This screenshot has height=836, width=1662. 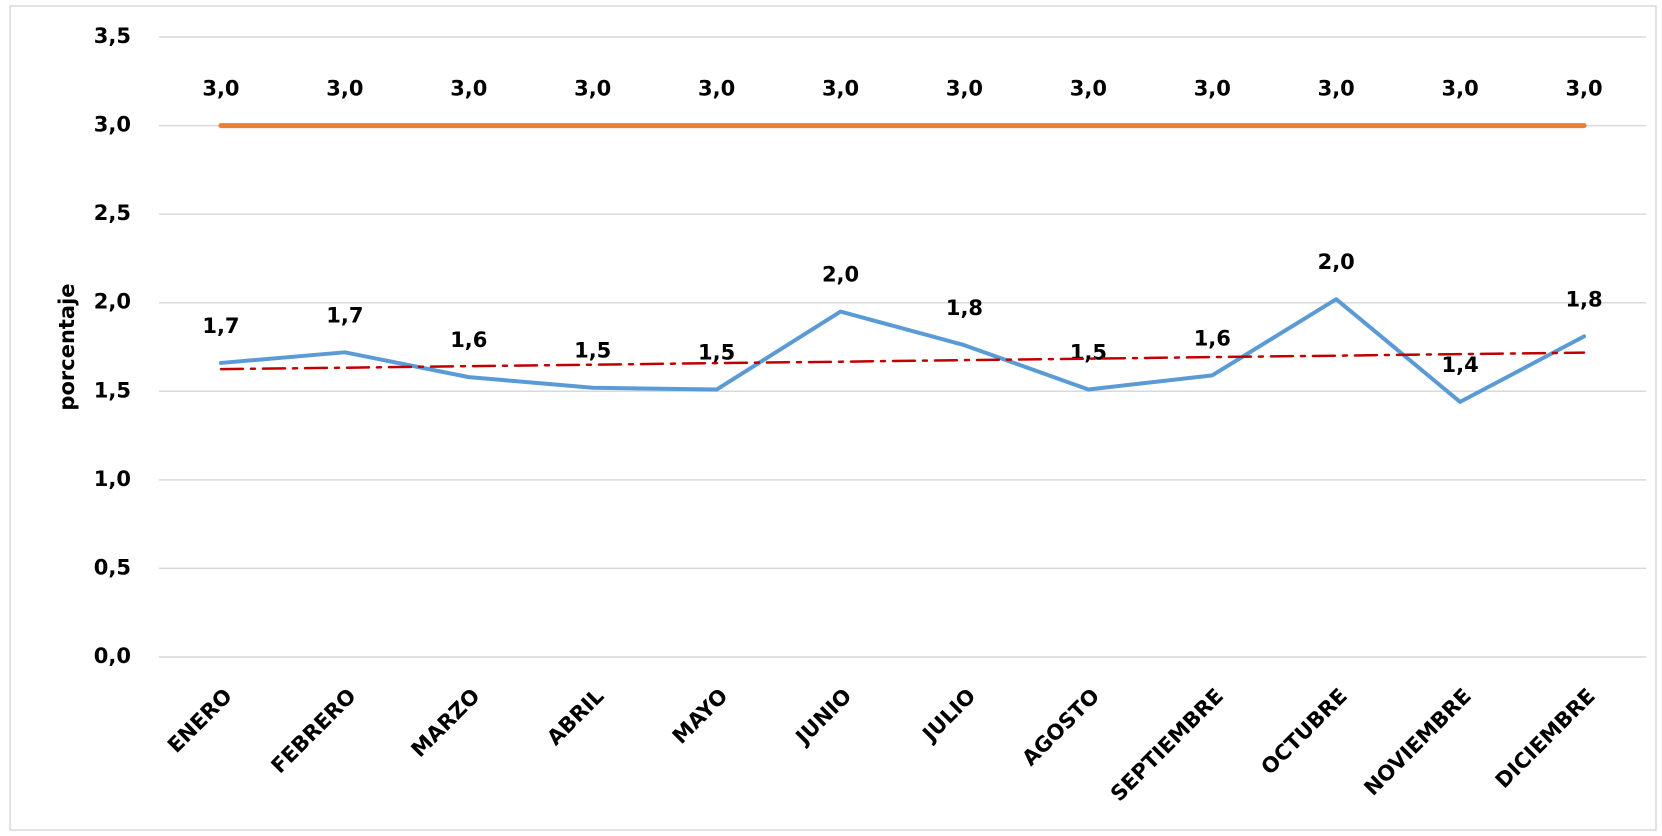 What do you see at coordinates (112, 479) in the screenshot?
I see `y-tick-label: 1,0` at bounding box center [112, 479].